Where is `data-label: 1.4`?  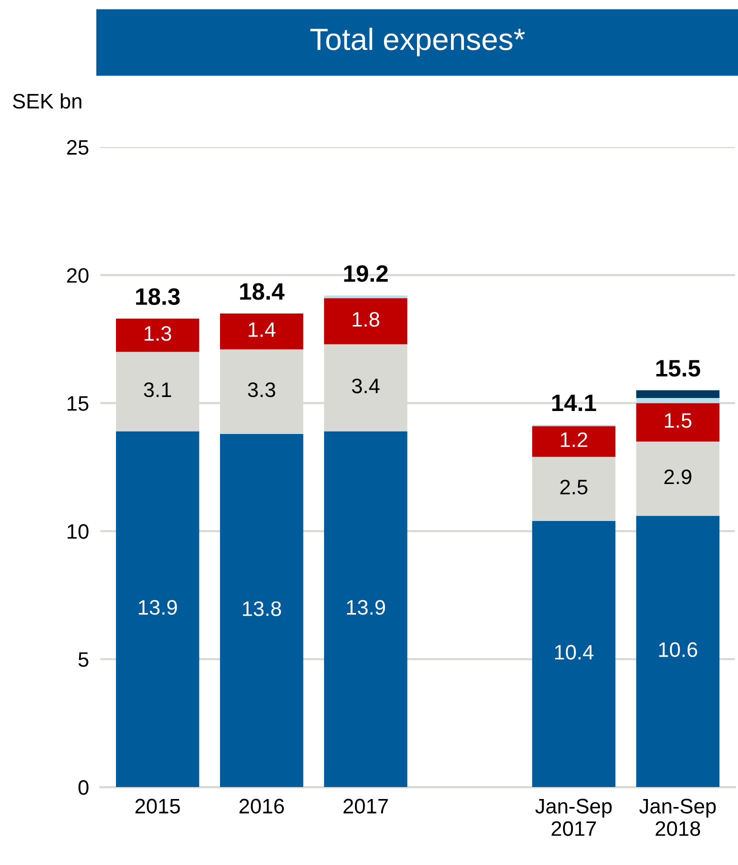 data-label: 1.4 is located at coordinates (262, 329).